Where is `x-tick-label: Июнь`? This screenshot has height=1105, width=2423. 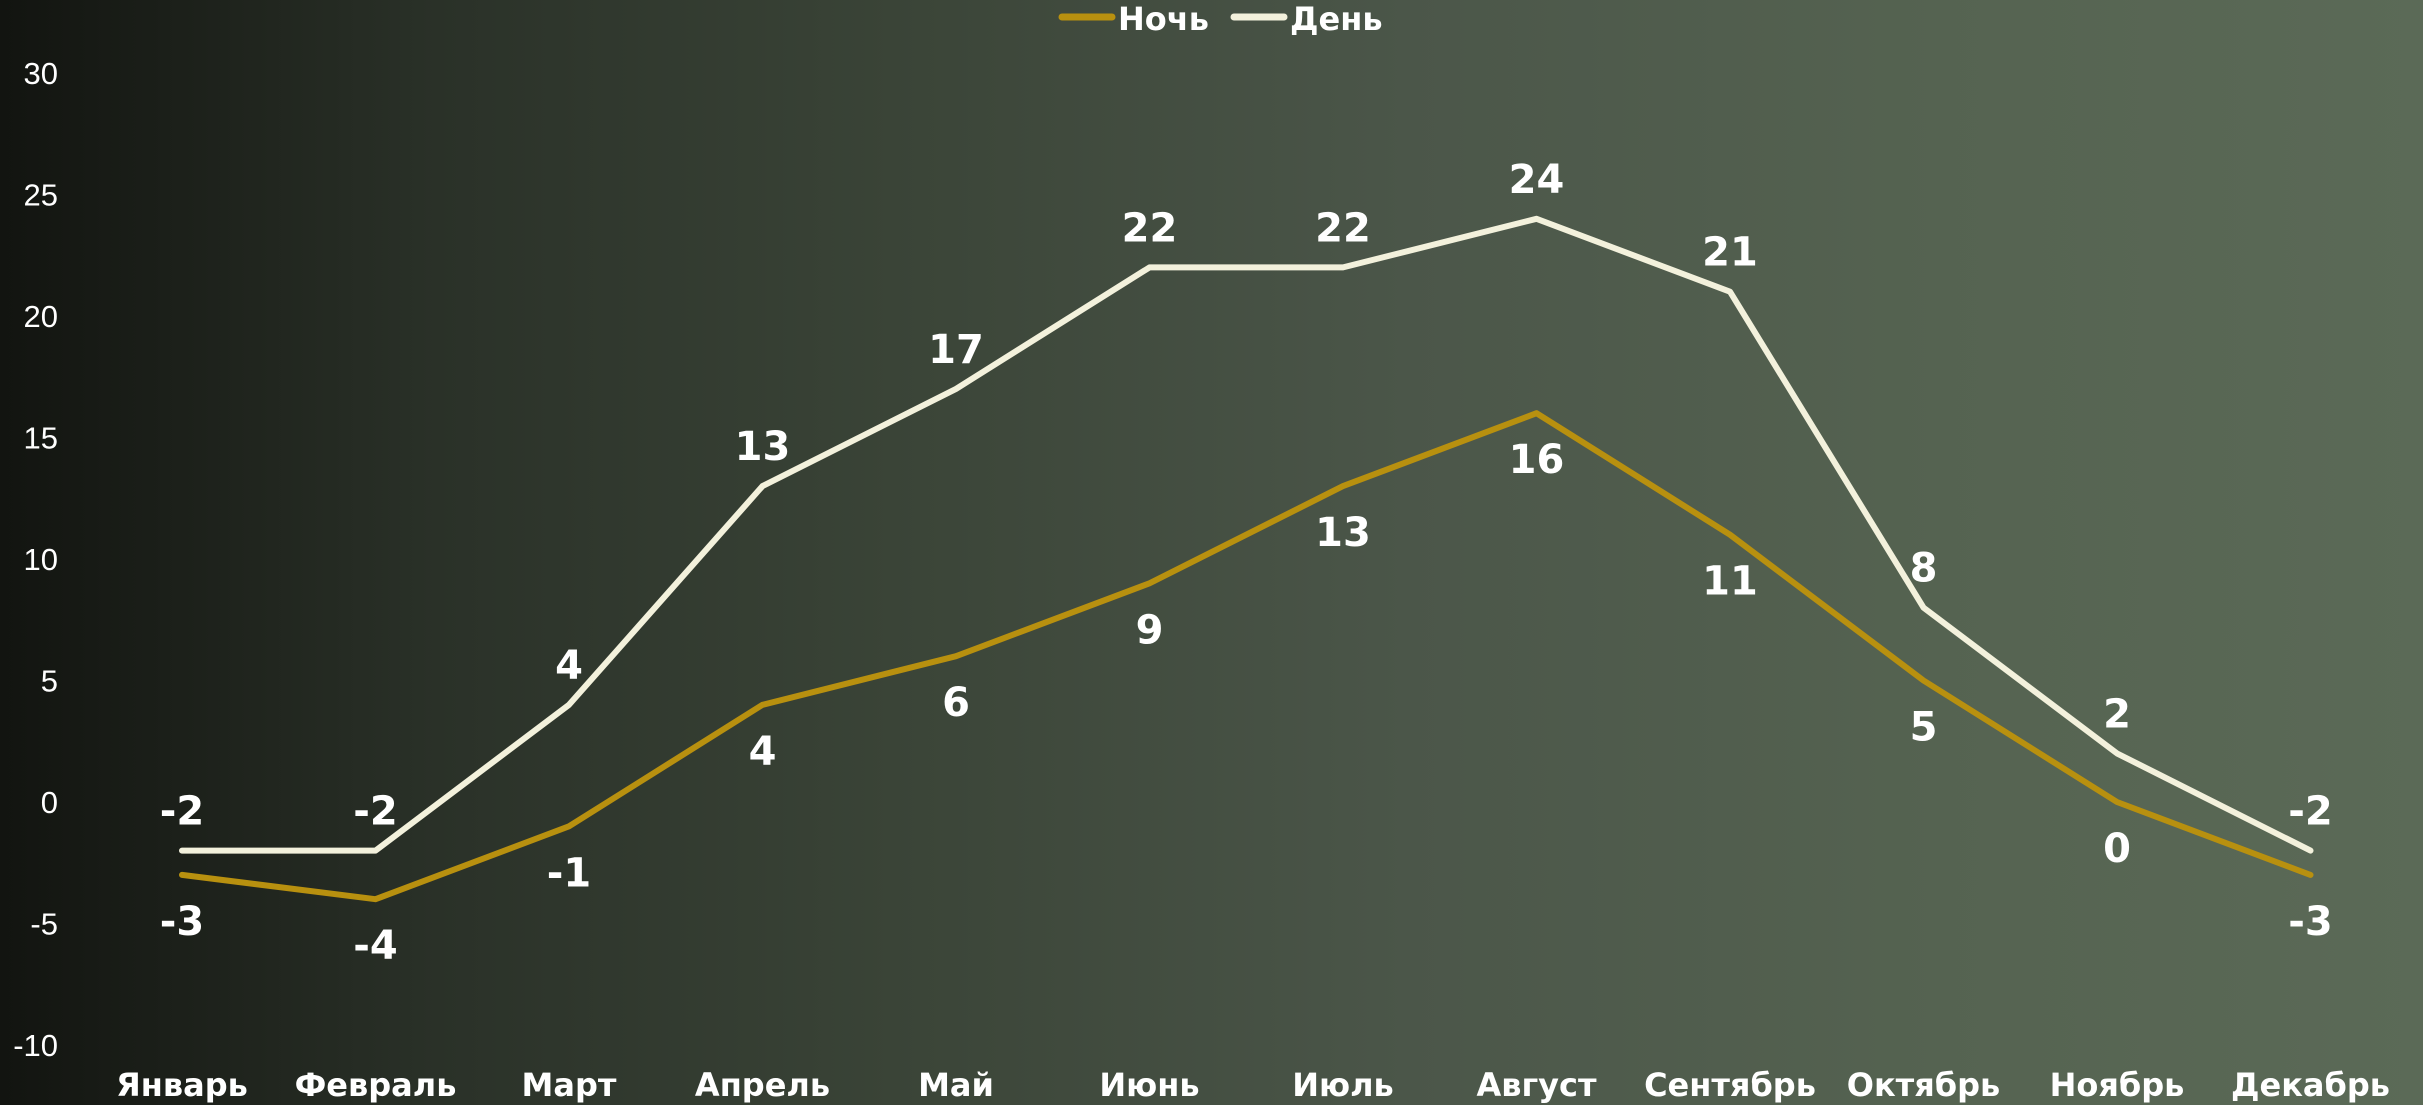 x-tick-label: Июнь is located at coordinates (1149, 1085).